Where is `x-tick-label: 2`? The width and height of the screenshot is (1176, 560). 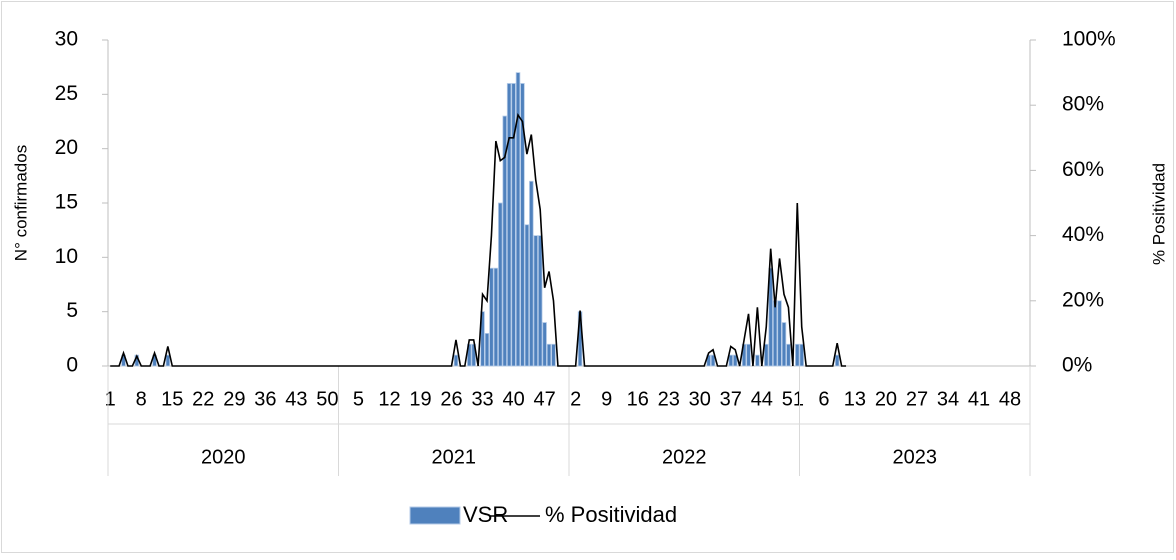 x-tick-label: 2 is located at coordinates (575, 399).